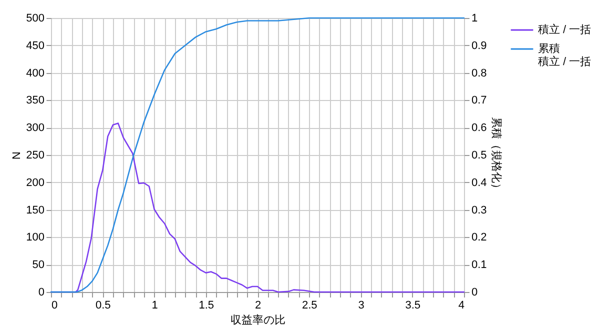 The width and height of the screenshot is (600, 331). What do you see at coordinates (35, 73) in the screenshot?
I see `y-tick-label: 400` at bounding box center [35, 73].